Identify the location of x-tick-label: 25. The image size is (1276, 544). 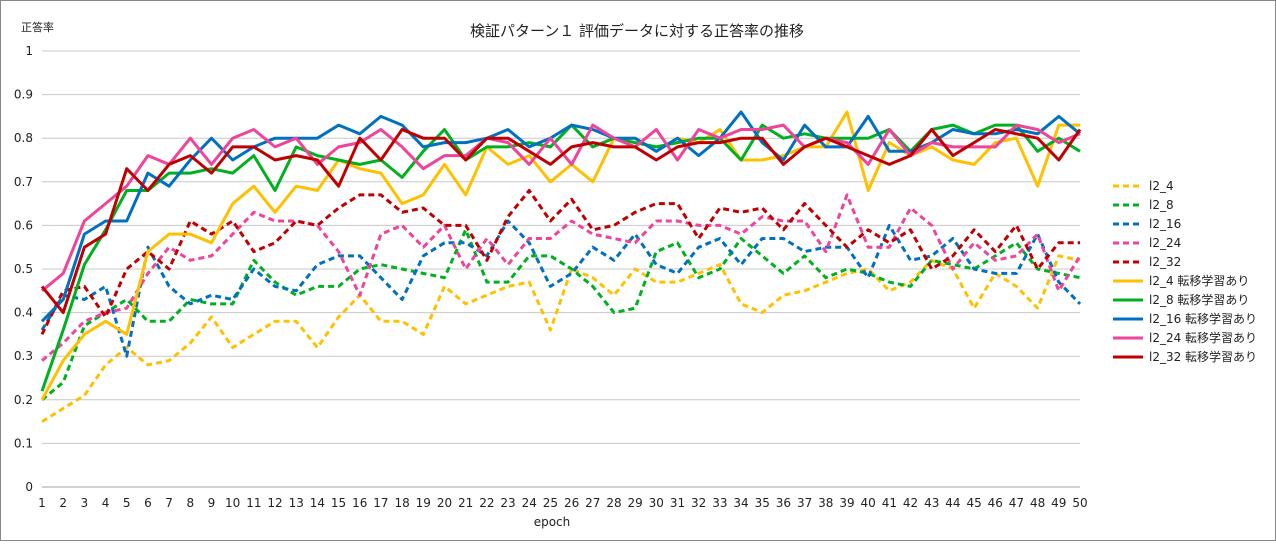
(550, 503).